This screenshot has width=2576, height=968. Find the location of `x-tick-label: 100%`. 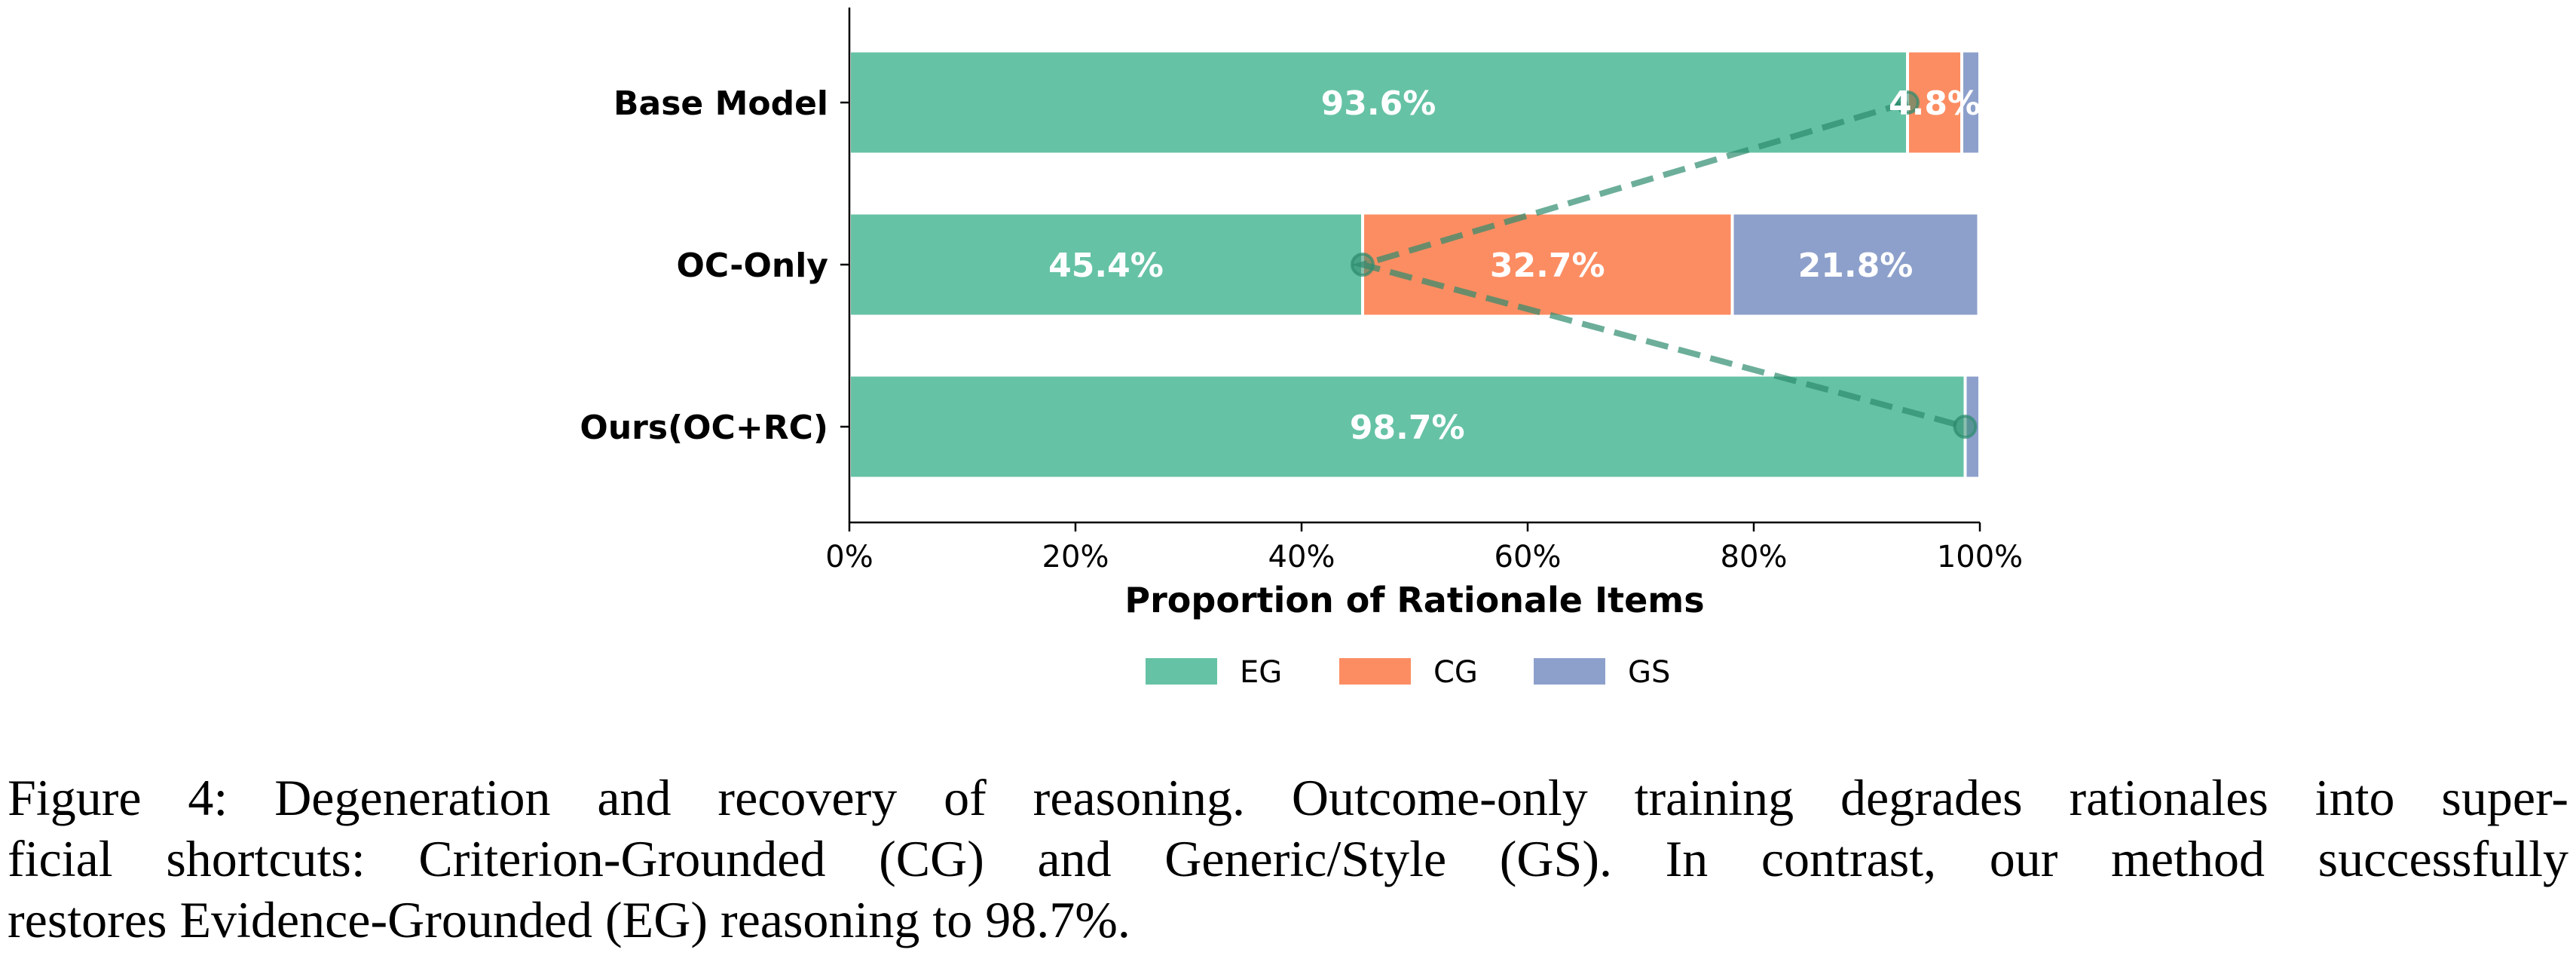

x-tick-label: 100% is located at coordinates (1980, 557).